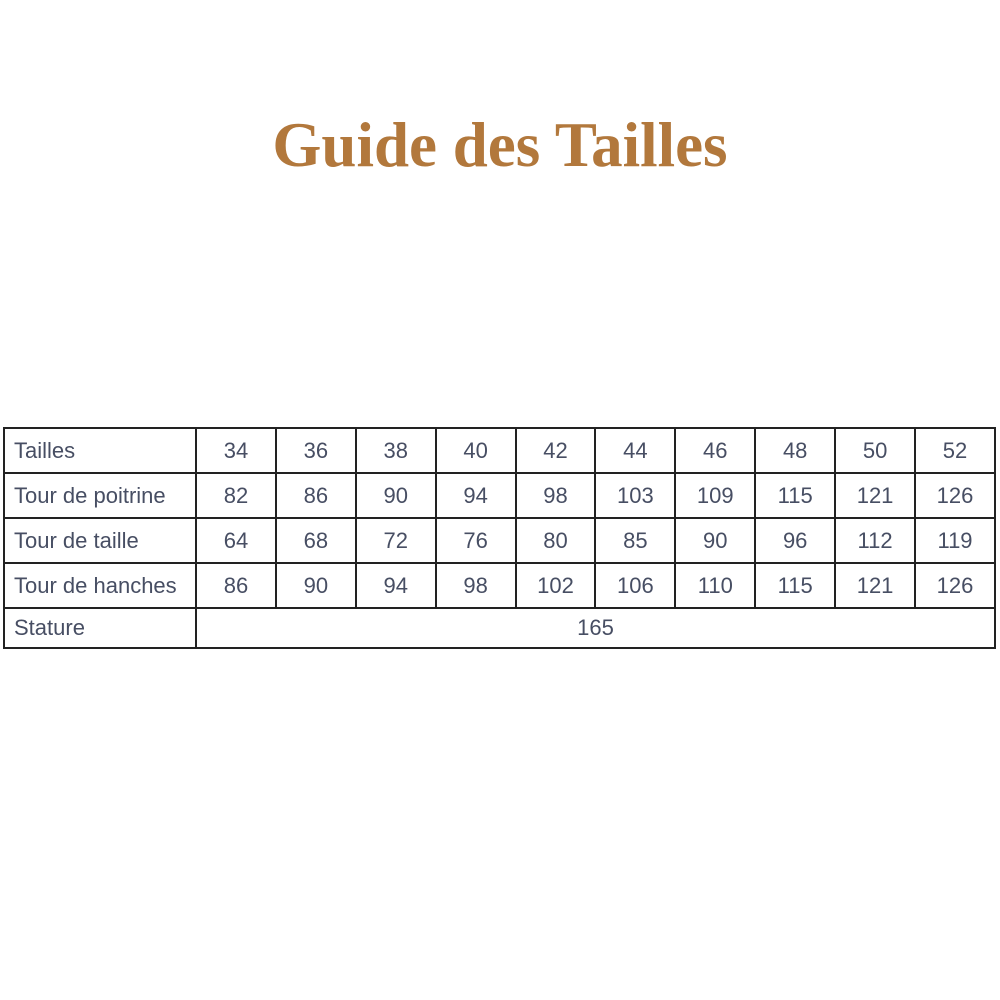  What do you see at coordinates (715, 495) in the screenshot?
I see `table-cell: 109` at bounding box center [715, 495].